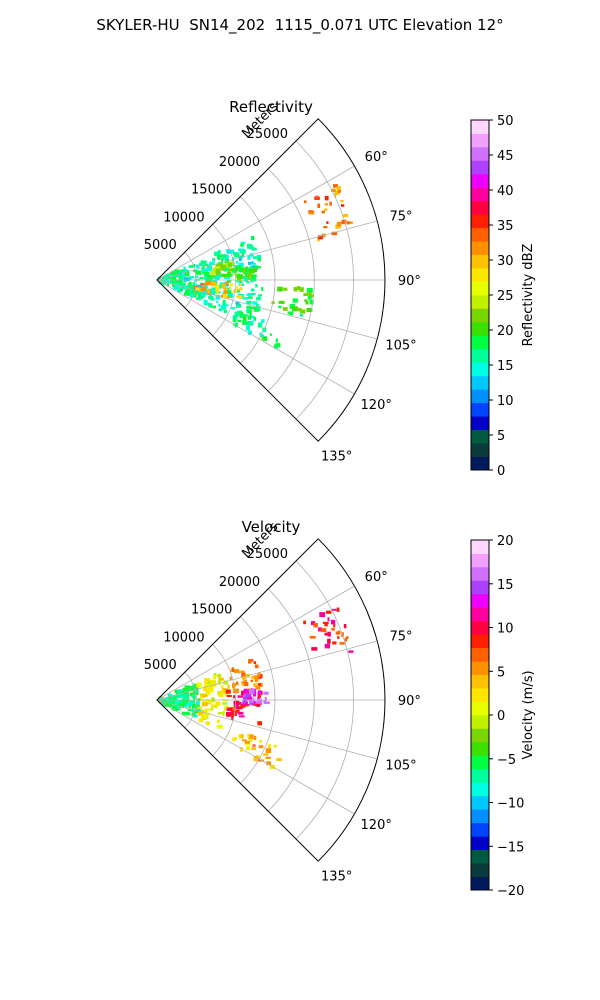  What do you see at coordinates (510, 804) in the screenshot?
I see `colorbar-tick-label: −10` at bounding box center [510, 804].